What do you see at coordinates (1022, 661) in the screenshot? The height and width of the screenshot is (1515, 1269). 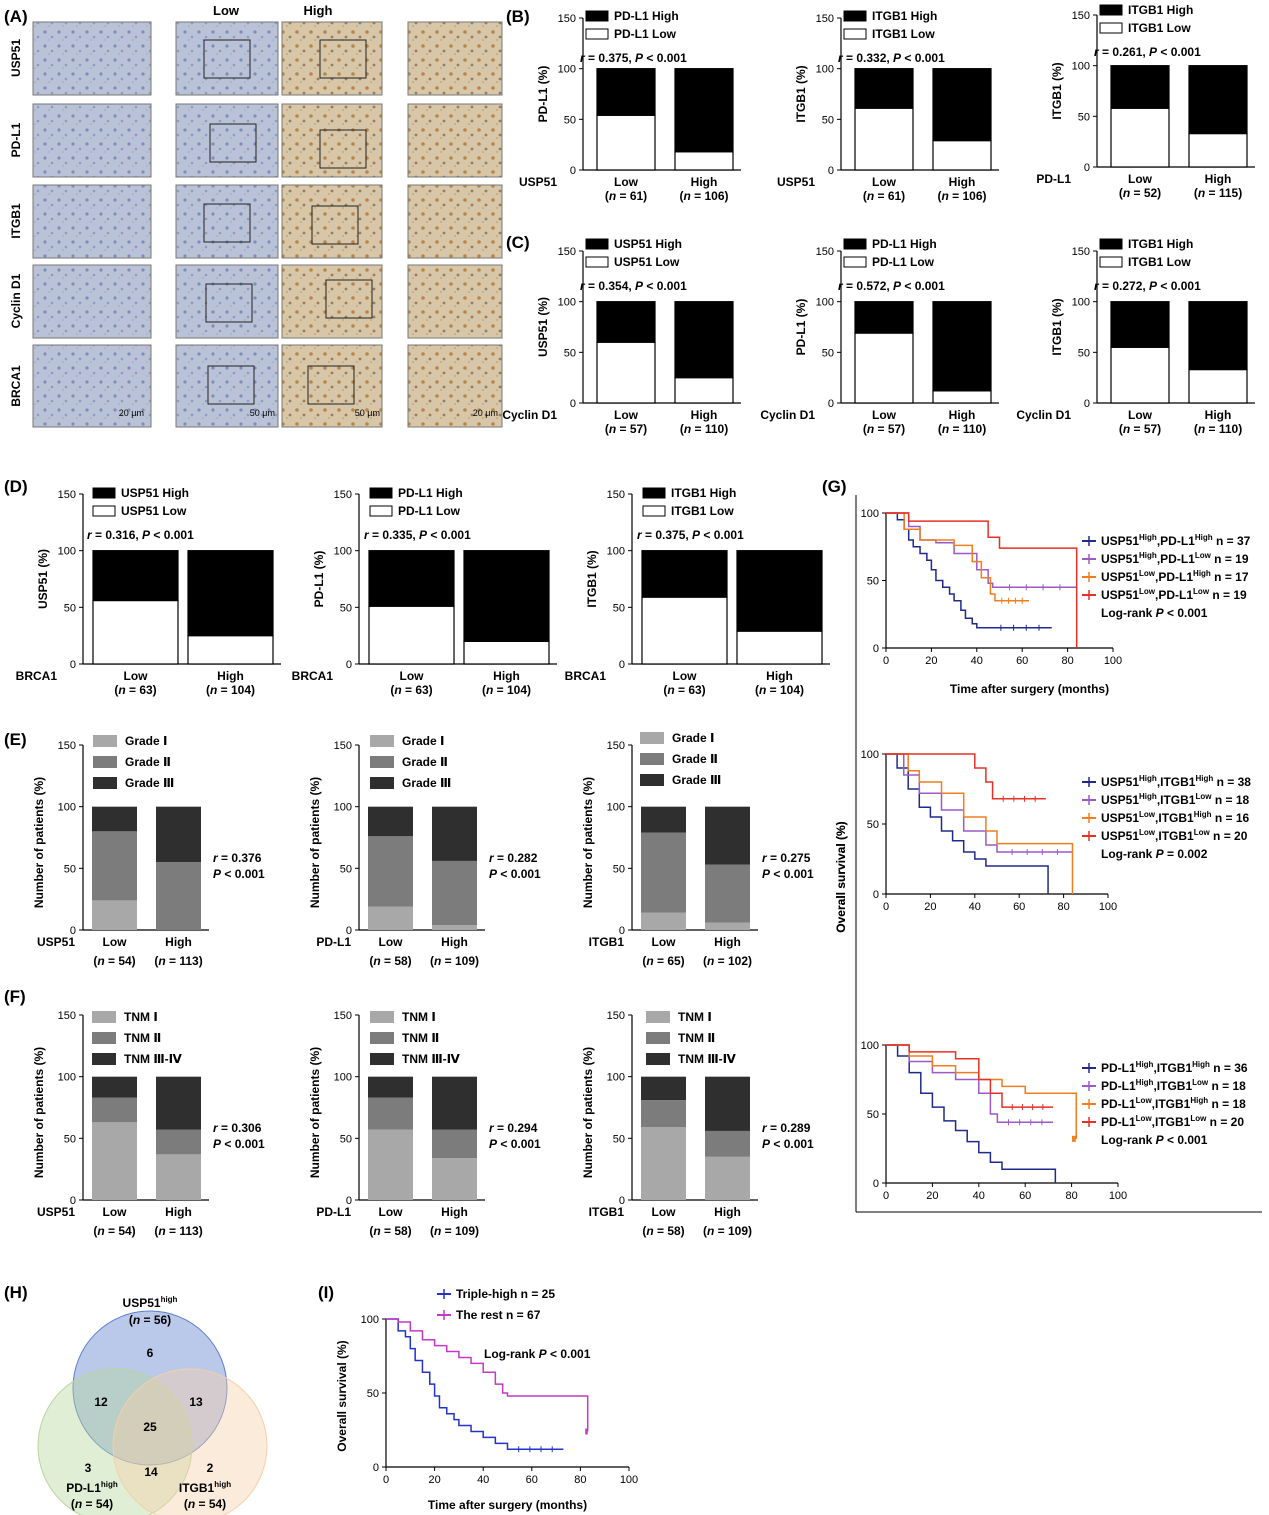 I see `x-tick-label: 60` at bounding box center [1022, 661].